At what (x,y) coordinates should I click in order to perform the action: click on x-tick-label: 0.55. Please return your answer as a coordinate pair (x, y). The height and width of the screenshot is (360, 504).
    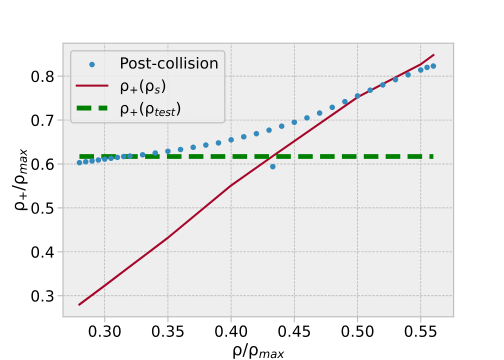
    Looking at the image, I should click on (420, 331).